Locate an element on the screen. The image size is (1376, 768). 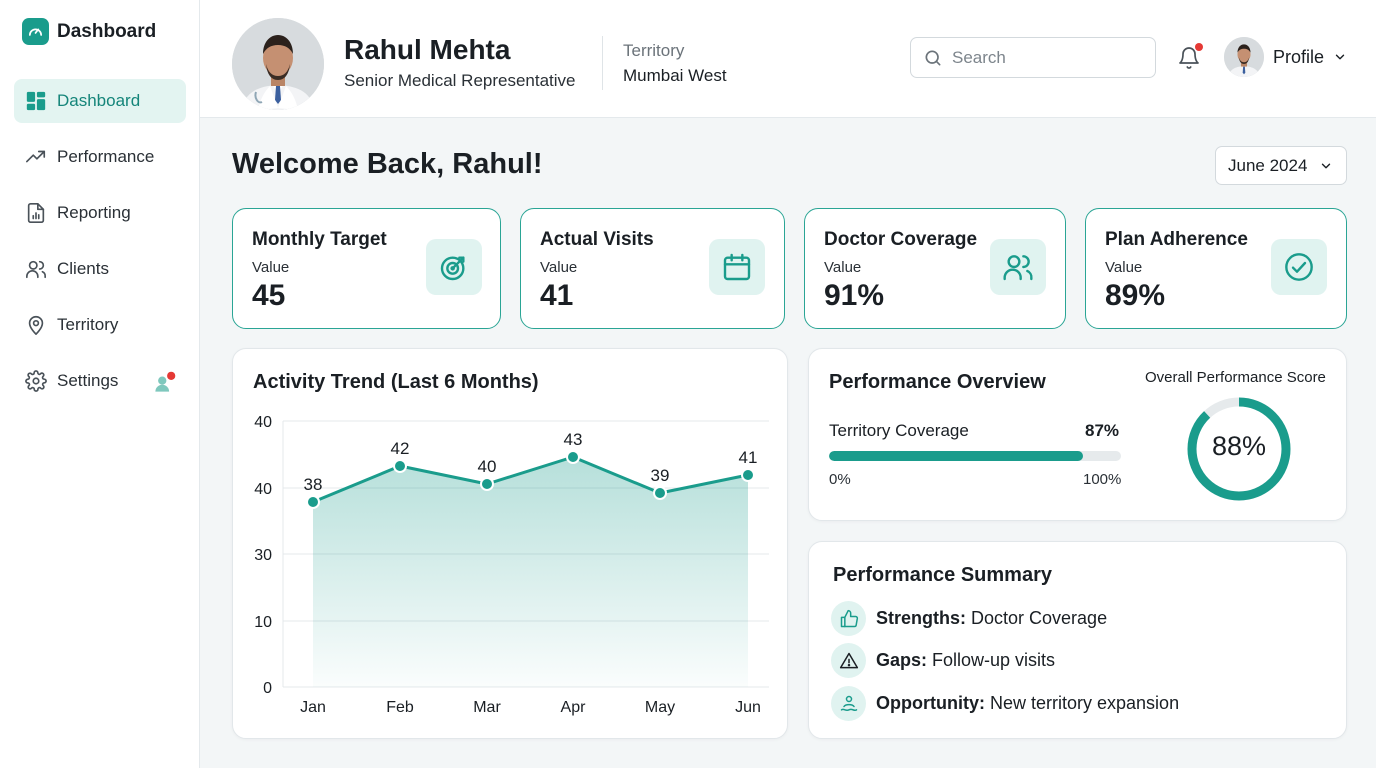
data-label: 43 is located at coordinates (573, 439).